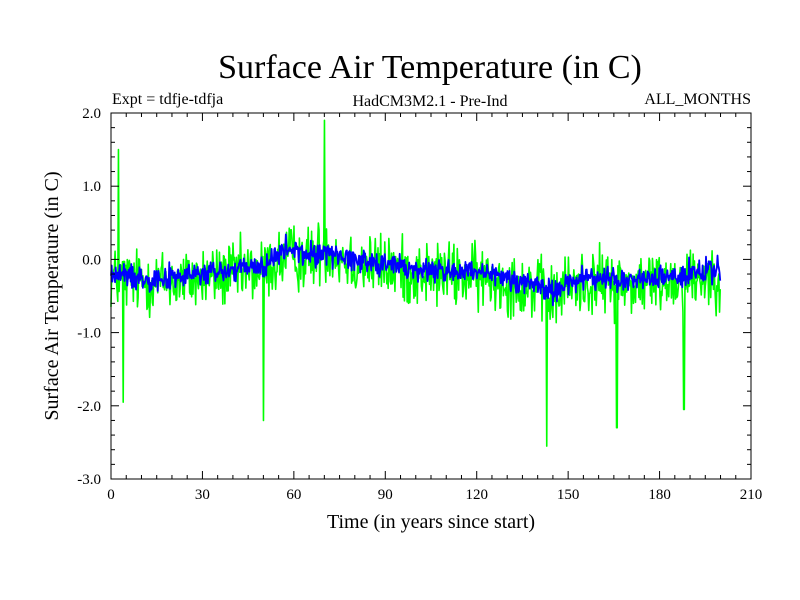 This screenshot has height=600, width=800. Describe the element at coordinates (52, 295) in the screenshot. I see `y-axis-label: Surface Air Temperature (in C)` at that location.